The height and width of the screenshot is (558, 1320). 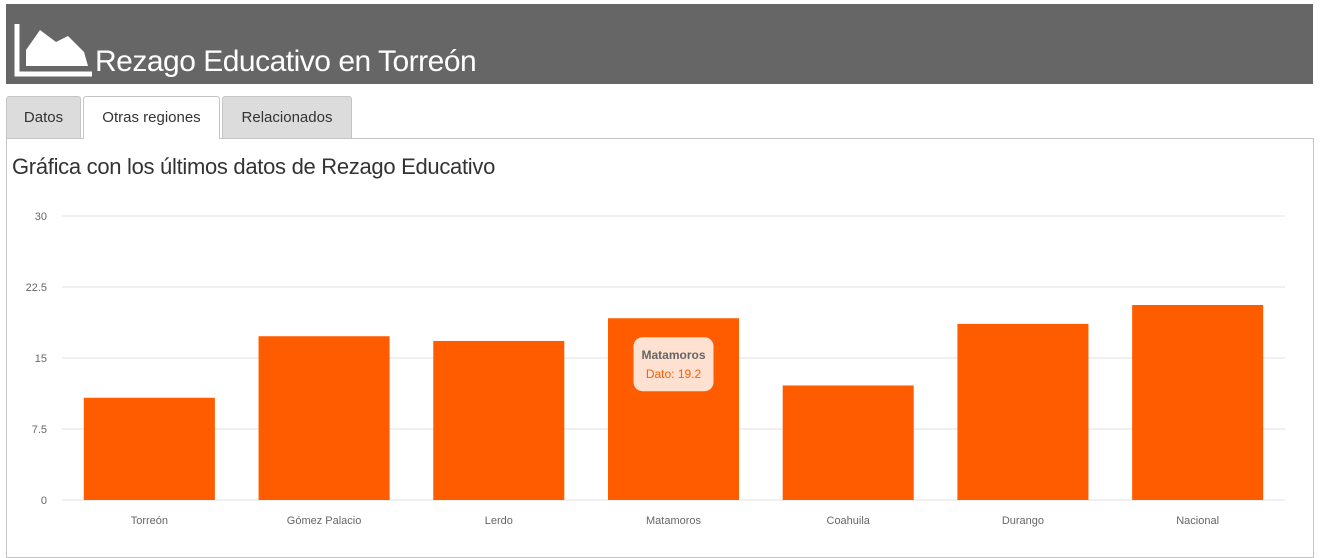 I want to click on tooltip-title: Matamoros, so click(x=673, y=355).